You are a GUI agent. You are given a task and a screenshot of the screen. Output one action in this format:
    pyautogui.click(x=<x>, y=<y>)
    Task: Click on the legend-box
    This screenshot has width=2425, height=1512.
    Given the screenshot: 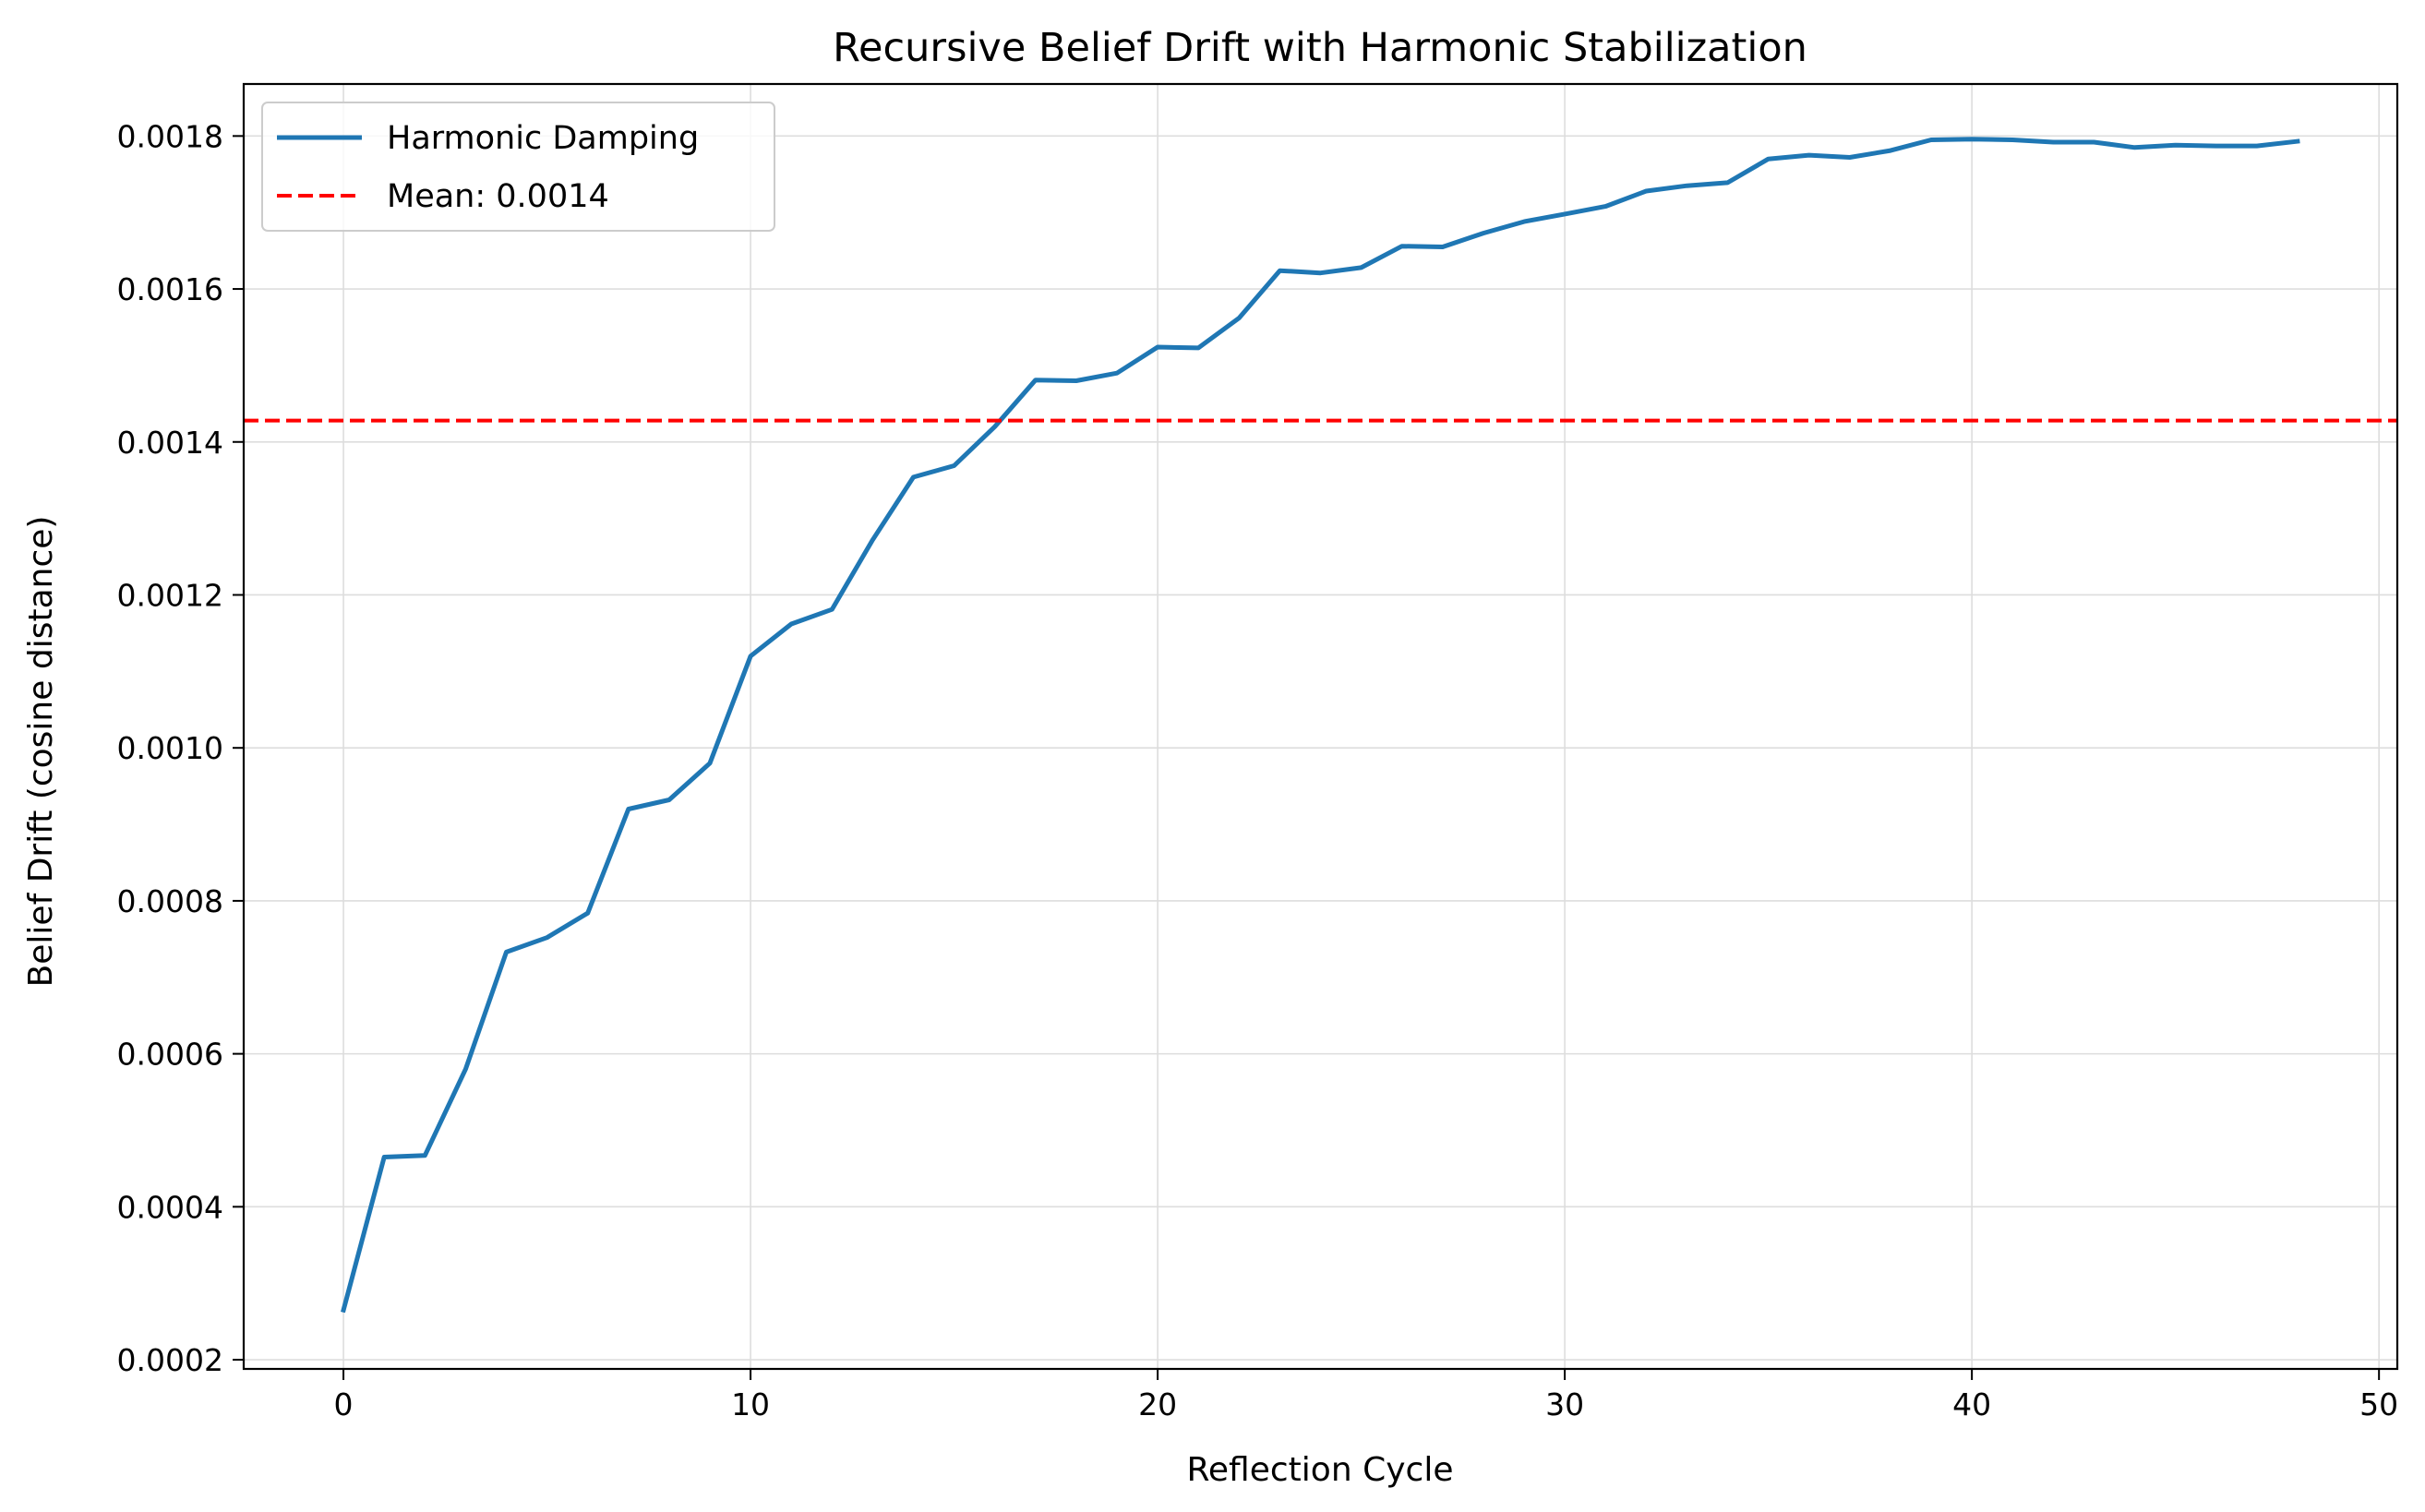 What is the action you would take?
    pyautogui.click(x=518, y=167)
    